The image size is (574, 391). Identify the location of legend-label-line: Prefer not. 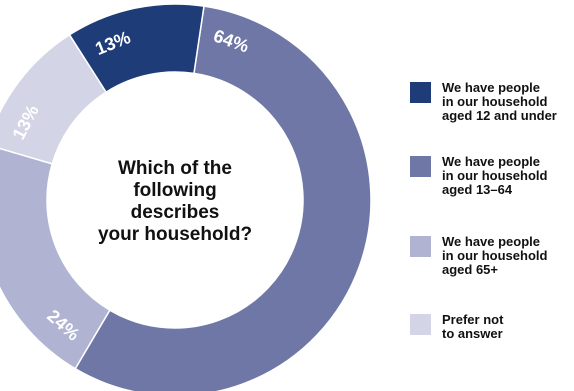
(473, 319).